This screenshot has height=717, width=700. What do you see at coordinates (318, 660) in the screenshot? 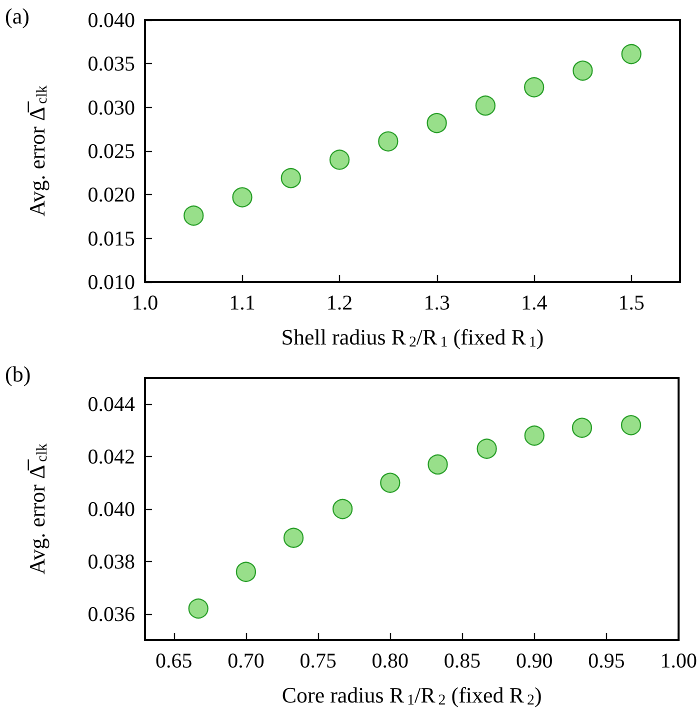
I see `x-tick-label: 0.75` at bounding box center [318, 660].